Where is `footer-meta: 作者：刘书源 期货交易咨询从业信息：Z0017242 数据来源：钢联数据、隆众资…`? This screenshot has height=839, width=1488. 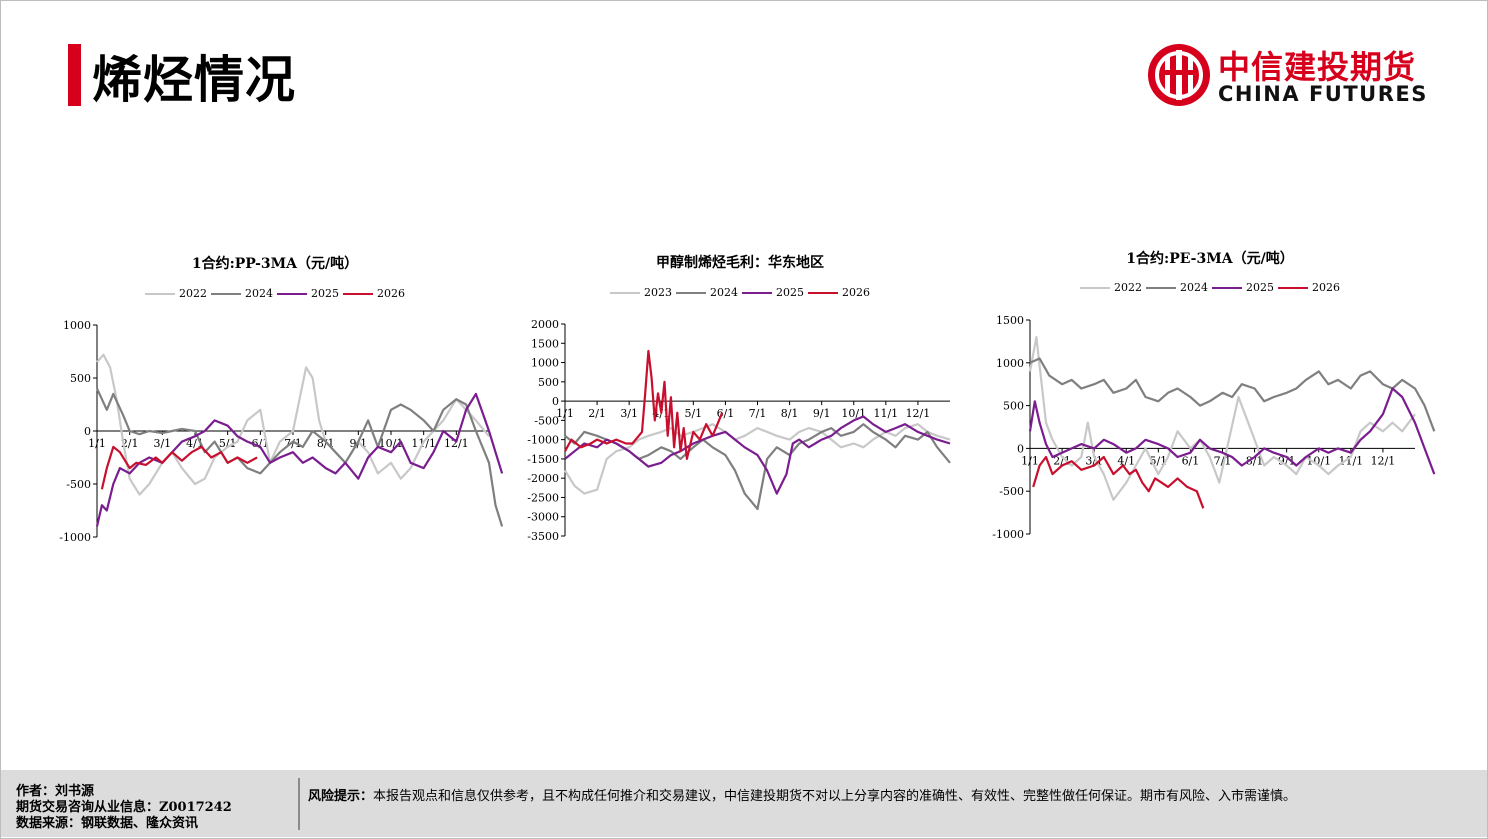
footer-meta: 作者：刘书源 期货交易咨询从业信息：Z0017242 数据来源：钢联数据、隆众资… is located at coordinates (124, 808).